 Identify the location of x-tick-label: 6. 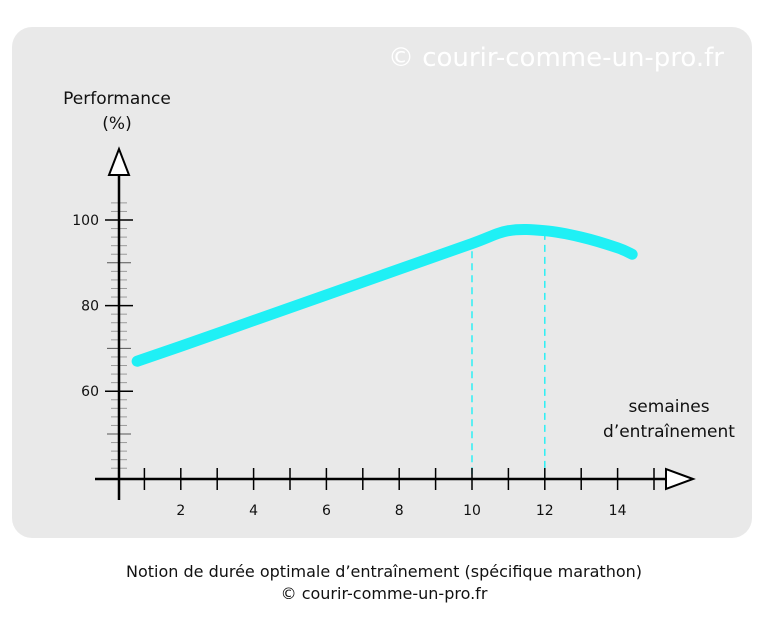
(326, 511).